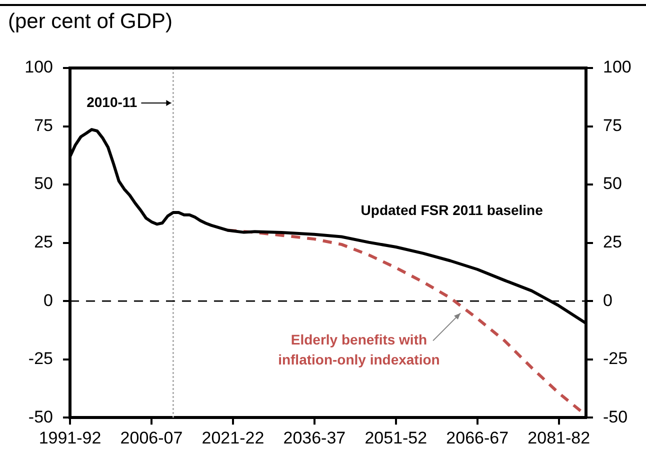 This screenshot has width=646, height=457. I want to click on text: Elderly benefits with inflation-only indexation, so click(359, 350).